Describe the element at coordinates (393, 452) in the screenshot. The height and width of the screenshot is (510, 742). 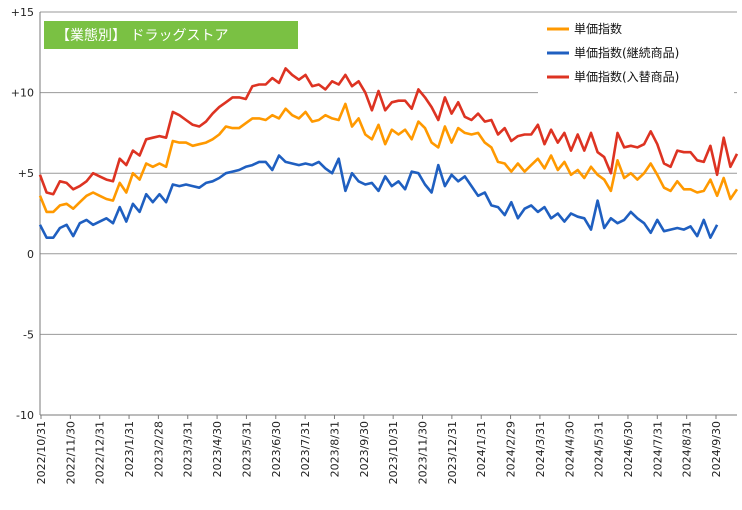
I see `x-tick-label: 2023/10/31` at that location.